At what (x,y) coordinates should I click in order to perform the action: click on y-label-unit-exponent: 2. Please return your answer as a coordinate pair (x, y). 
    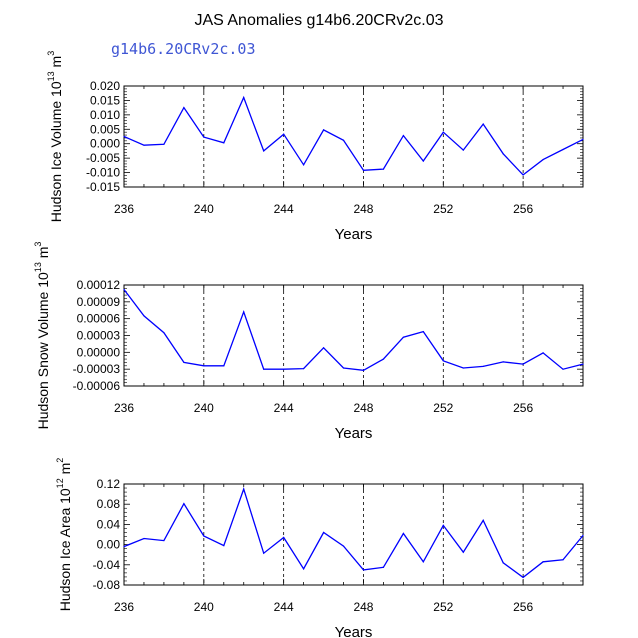
    Looking at the image, I should click on (60, 460).